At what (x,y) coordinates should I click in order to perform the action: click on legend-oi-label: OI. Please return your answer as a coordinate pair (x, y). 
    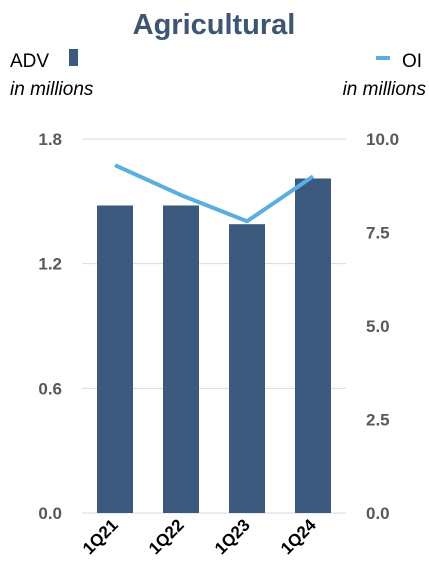
    Looking at the image, I should click on (412, 61).